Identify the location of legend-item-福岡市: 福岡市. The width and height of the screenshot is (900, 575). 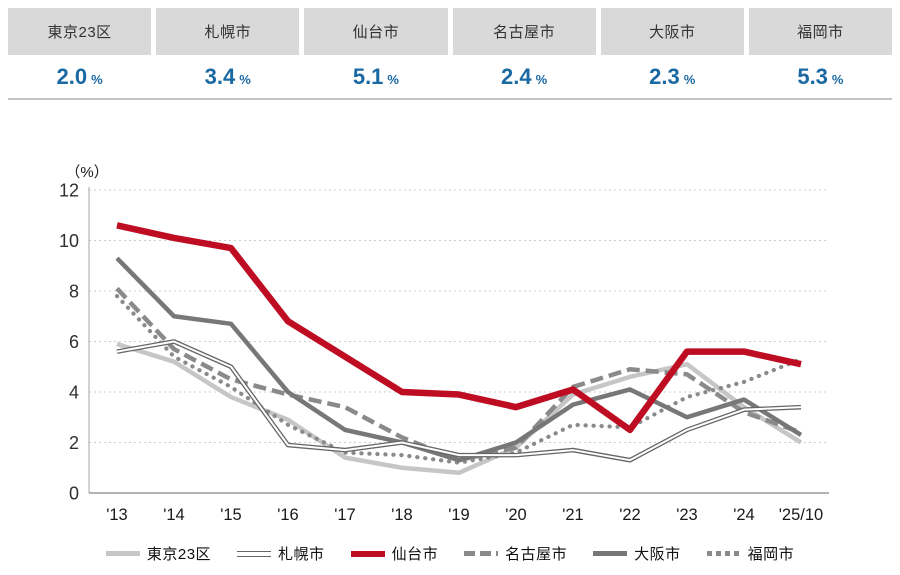
(750, 553).